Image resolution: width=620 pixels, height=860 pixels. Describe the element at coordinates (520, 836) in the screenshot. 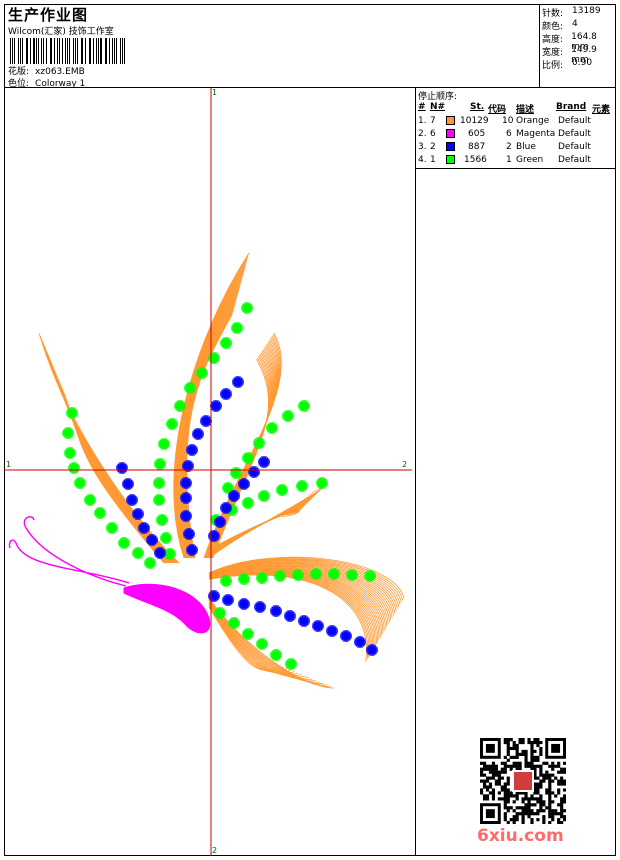

I see `watermark-text: 6xiu.com` at that location.